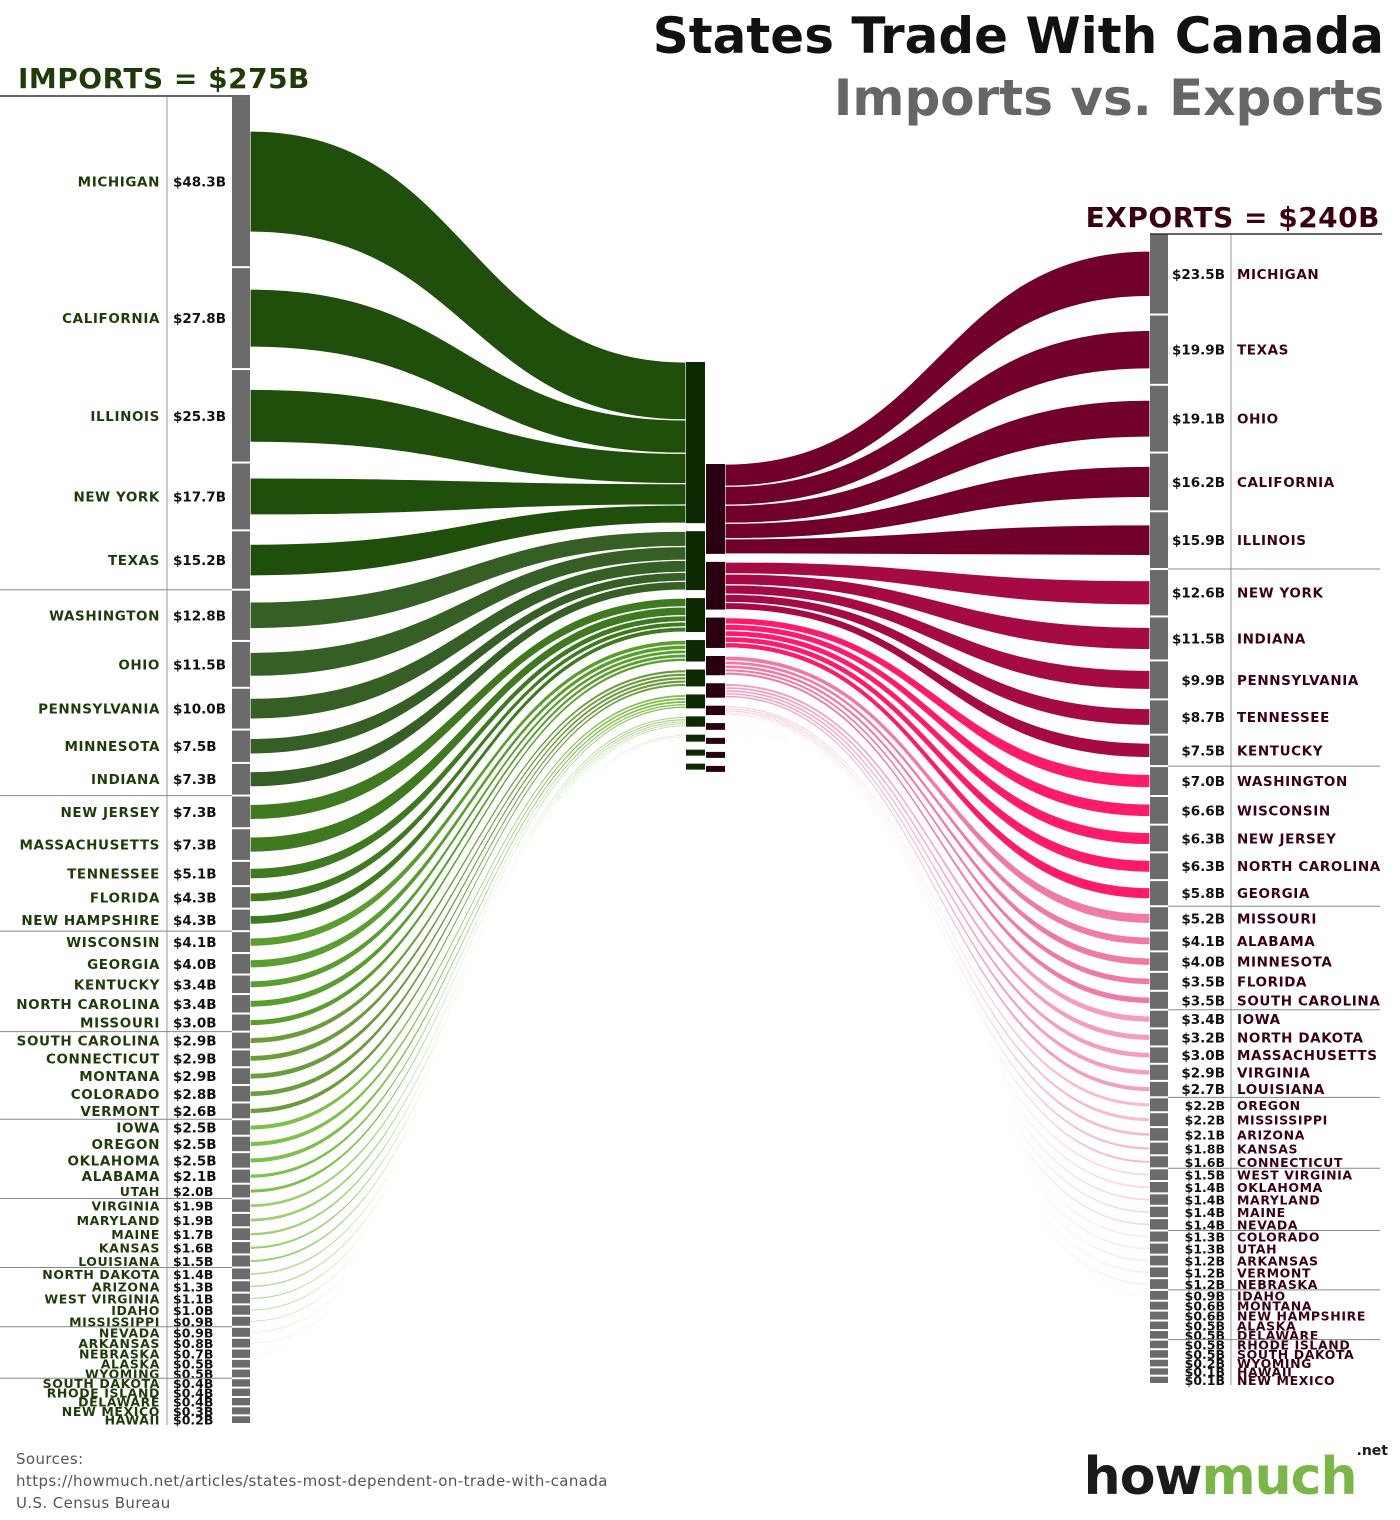 The height and width of the screenshot is (1520, 1400). I want to click on import-value-south-dakota: $0.4B, so click(193, 1383).